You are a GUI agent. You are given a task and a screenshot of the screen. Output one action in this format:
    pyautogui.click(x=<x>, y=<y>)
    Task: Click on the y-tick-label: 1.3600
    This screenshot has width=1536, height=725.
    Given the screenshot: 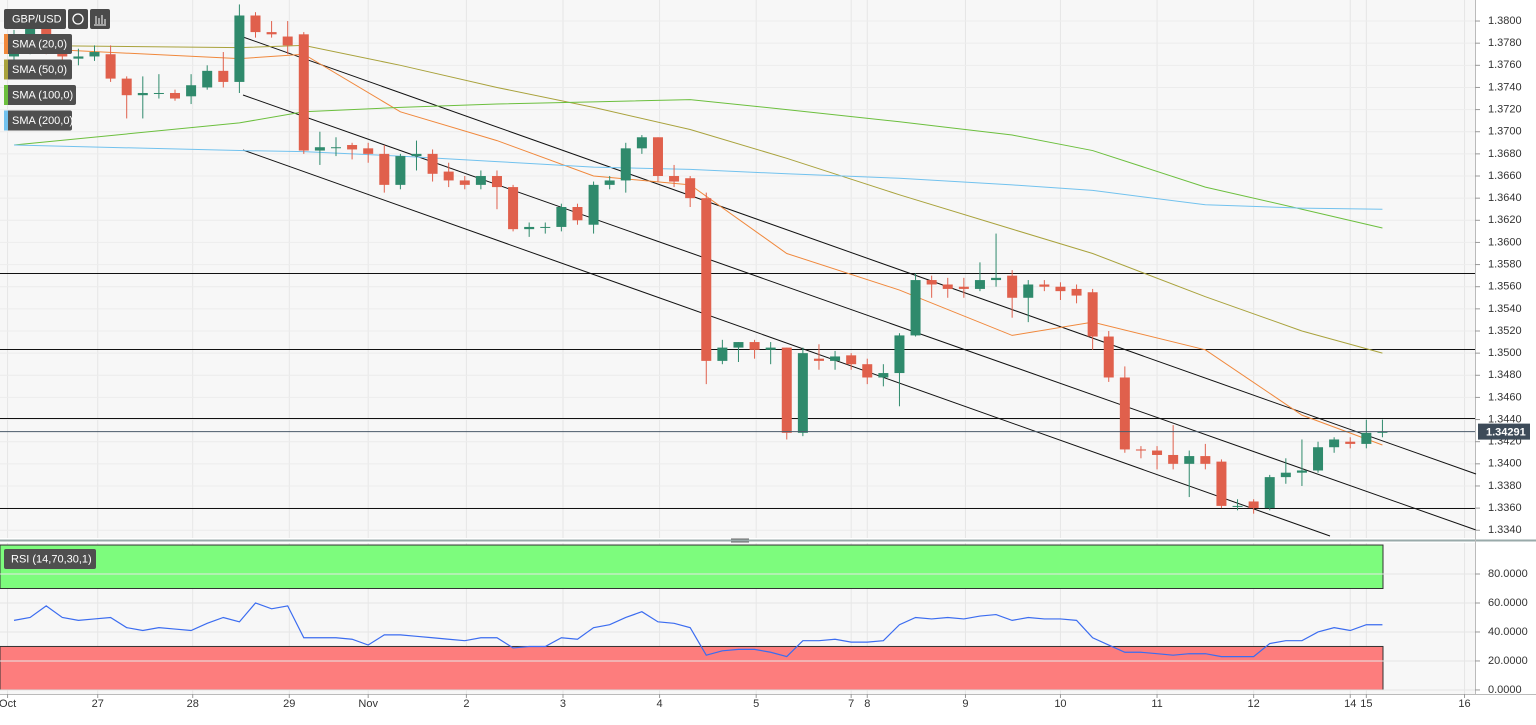 What is the action you would take?
    pyautogui.click(x=1505, y=242)
    